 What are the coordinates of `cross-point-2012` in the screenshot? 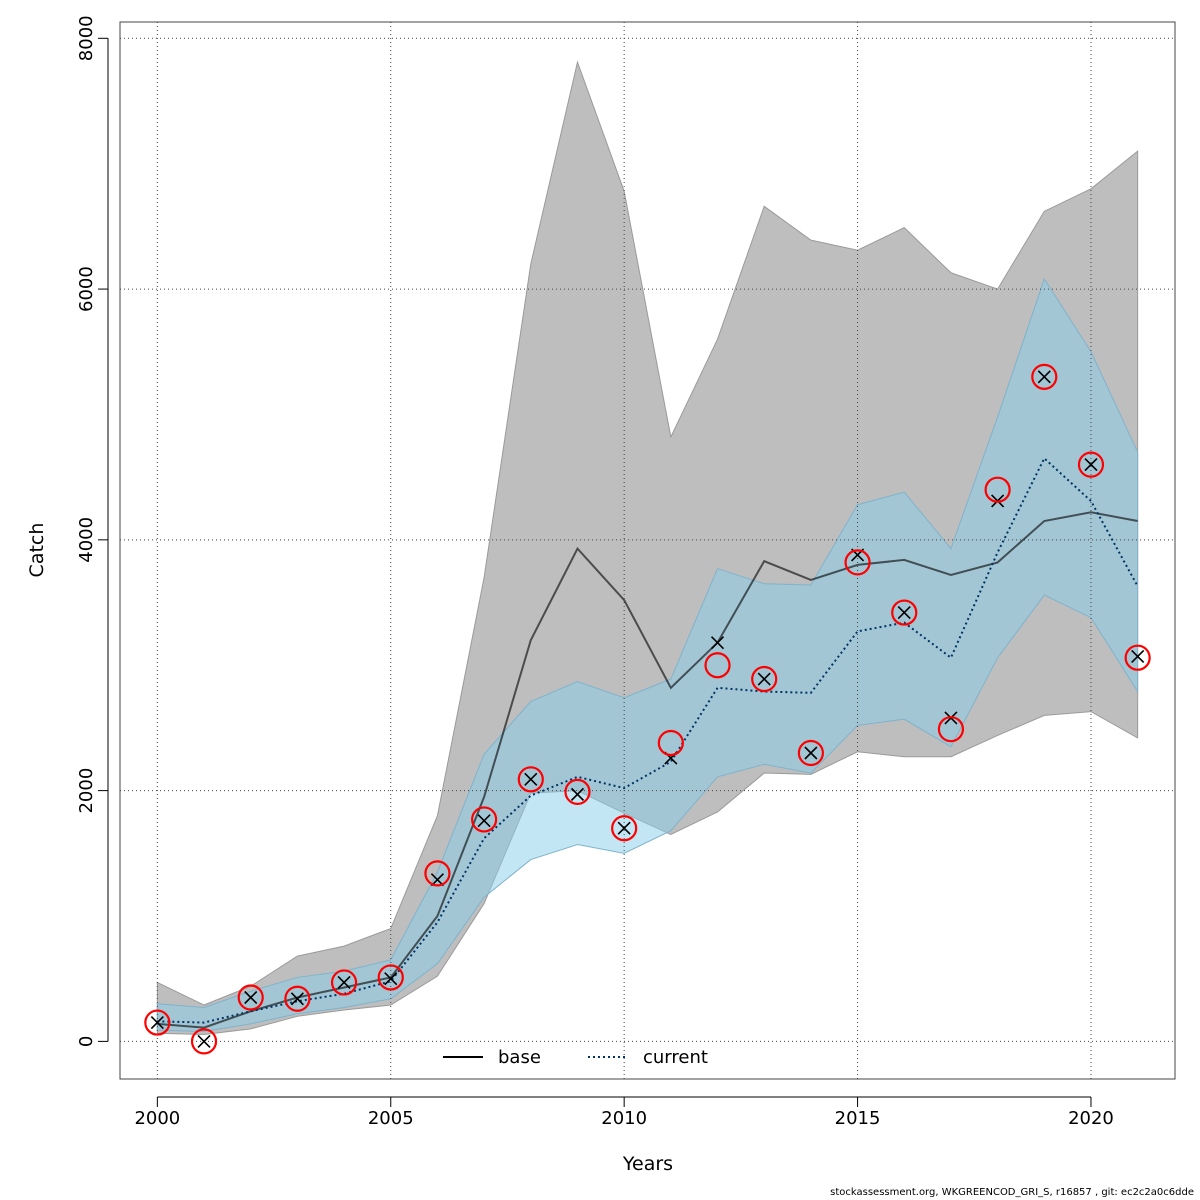 It's located at (717, 643).